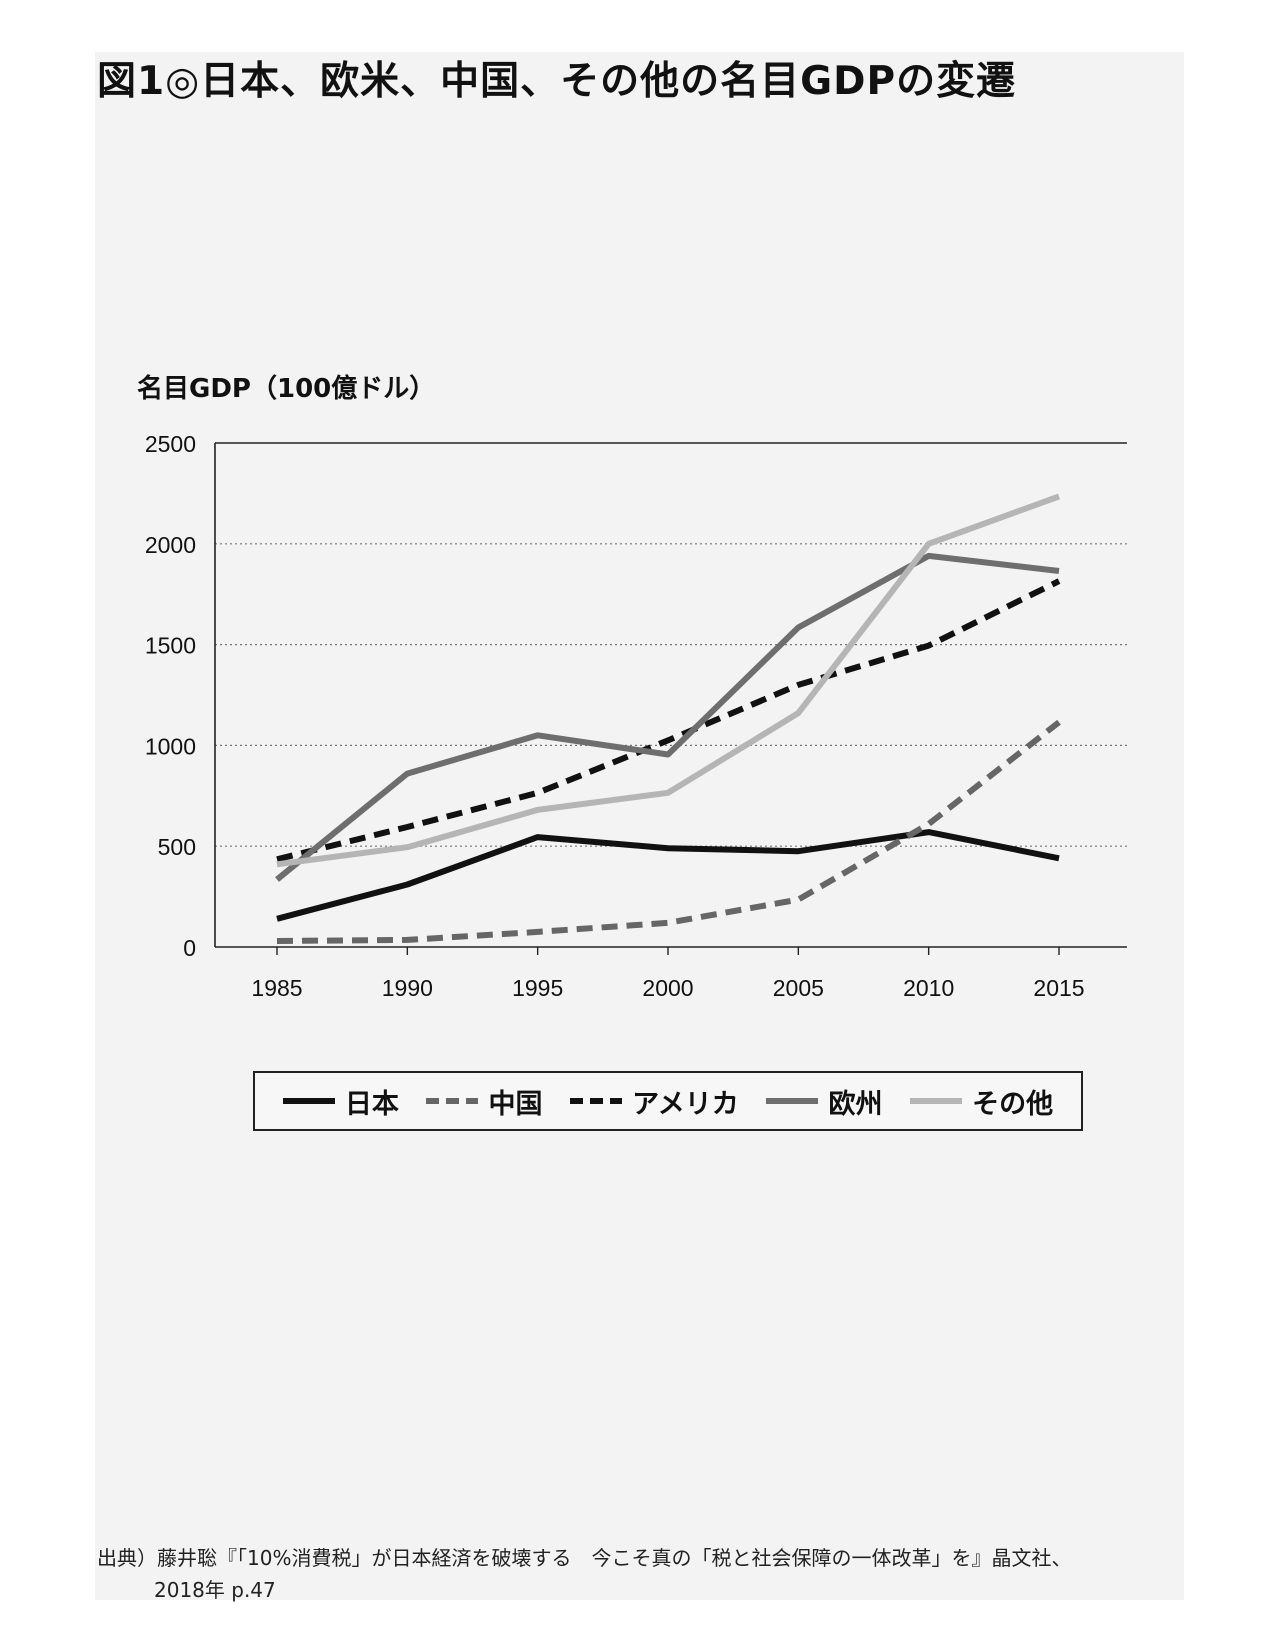 The image size is (1280, 1648). I want to click on y-tick-label: 2000, so click(170, 545).